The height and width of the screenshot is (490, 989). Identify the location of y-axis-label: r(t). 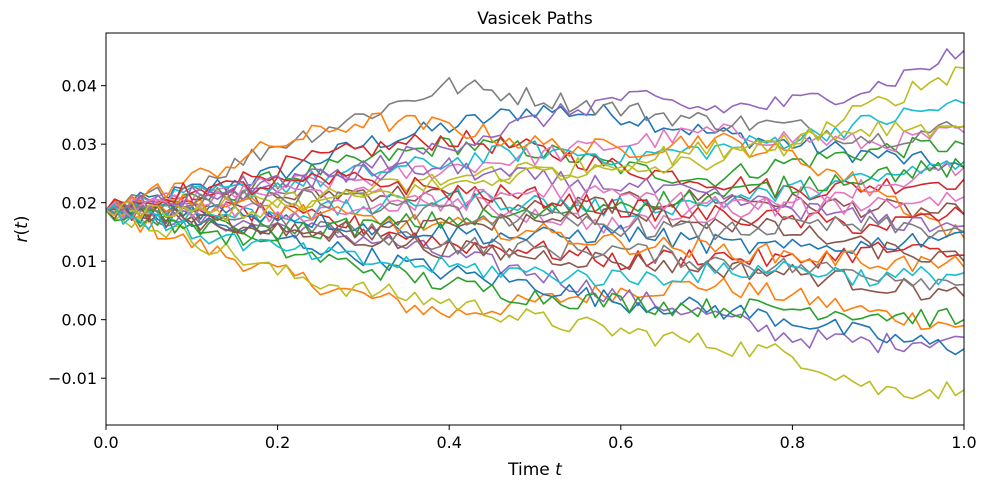
(22, 229).